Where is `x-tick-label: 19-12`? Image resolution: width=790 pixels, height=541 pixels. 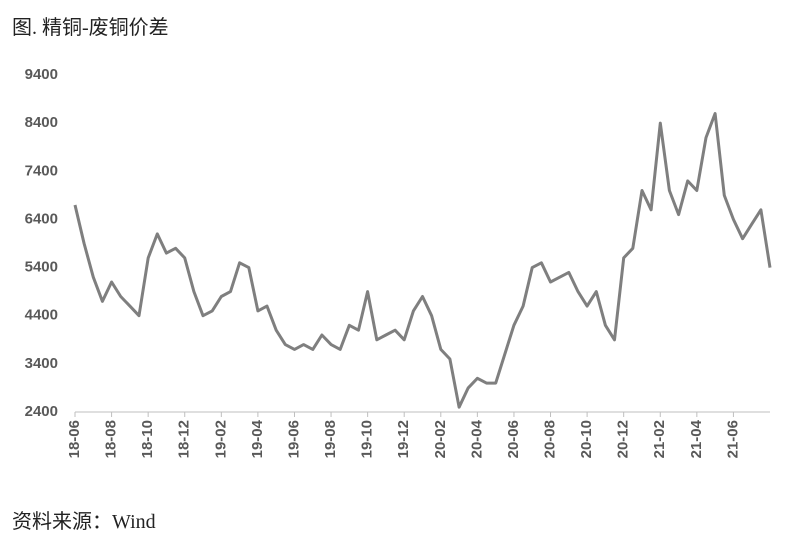
x-tick-label: 19-12 is located at coordinates (403, 439).